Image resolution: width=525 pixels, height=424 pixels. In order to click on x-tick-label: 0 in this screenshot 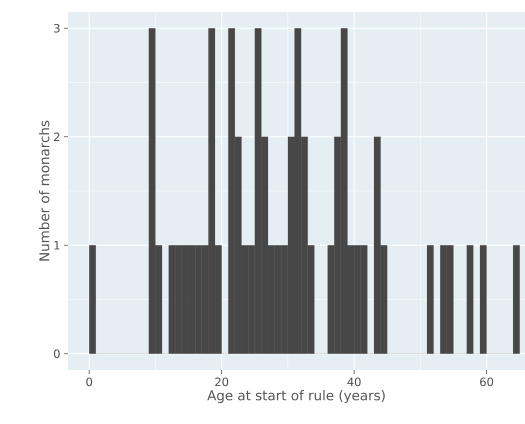, I will do `click(89, 382)`.